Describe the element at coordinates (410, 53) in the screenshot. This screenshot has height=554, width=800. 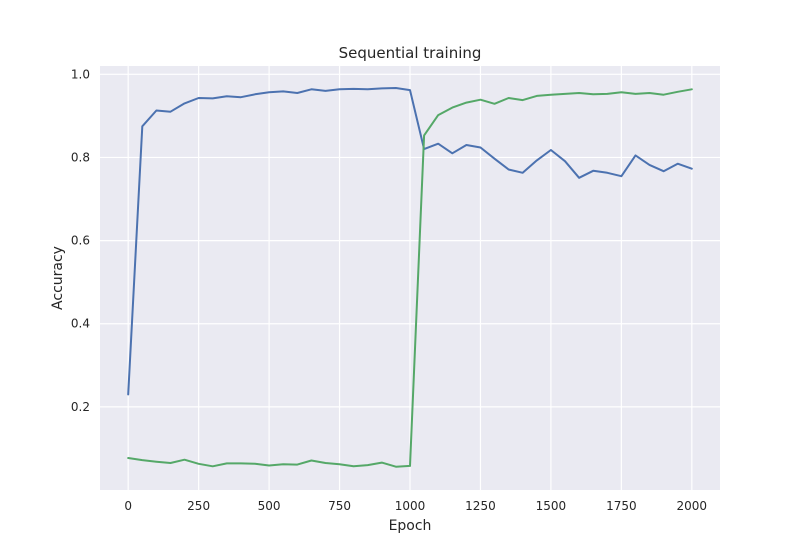
I see `chart-title: Sequential training` at that location.